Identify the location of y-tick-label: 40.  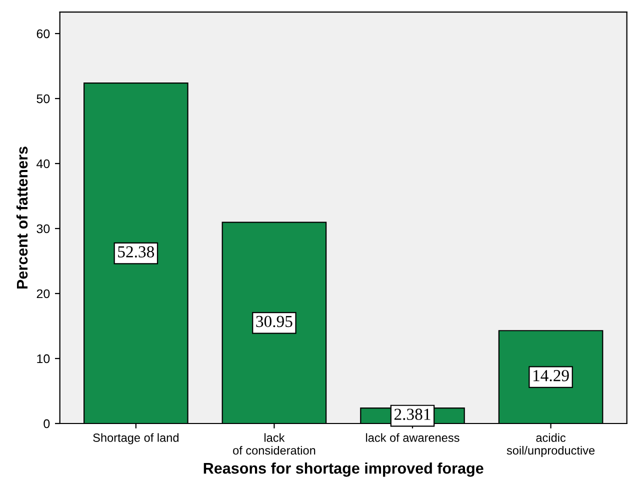
(43, 163).